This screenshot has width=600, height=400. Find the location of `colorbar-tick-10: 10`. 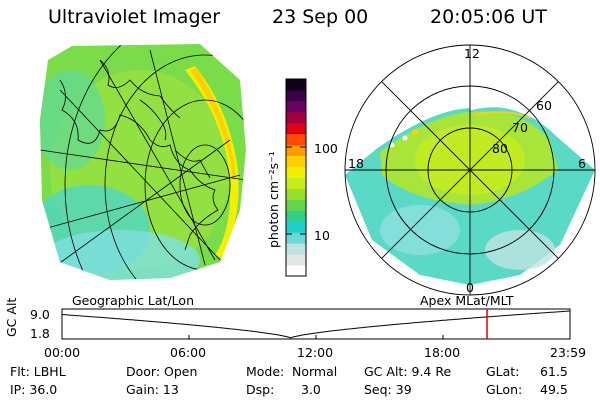

colorbar-tick-10: 10 is located at coordinates (322, 235).